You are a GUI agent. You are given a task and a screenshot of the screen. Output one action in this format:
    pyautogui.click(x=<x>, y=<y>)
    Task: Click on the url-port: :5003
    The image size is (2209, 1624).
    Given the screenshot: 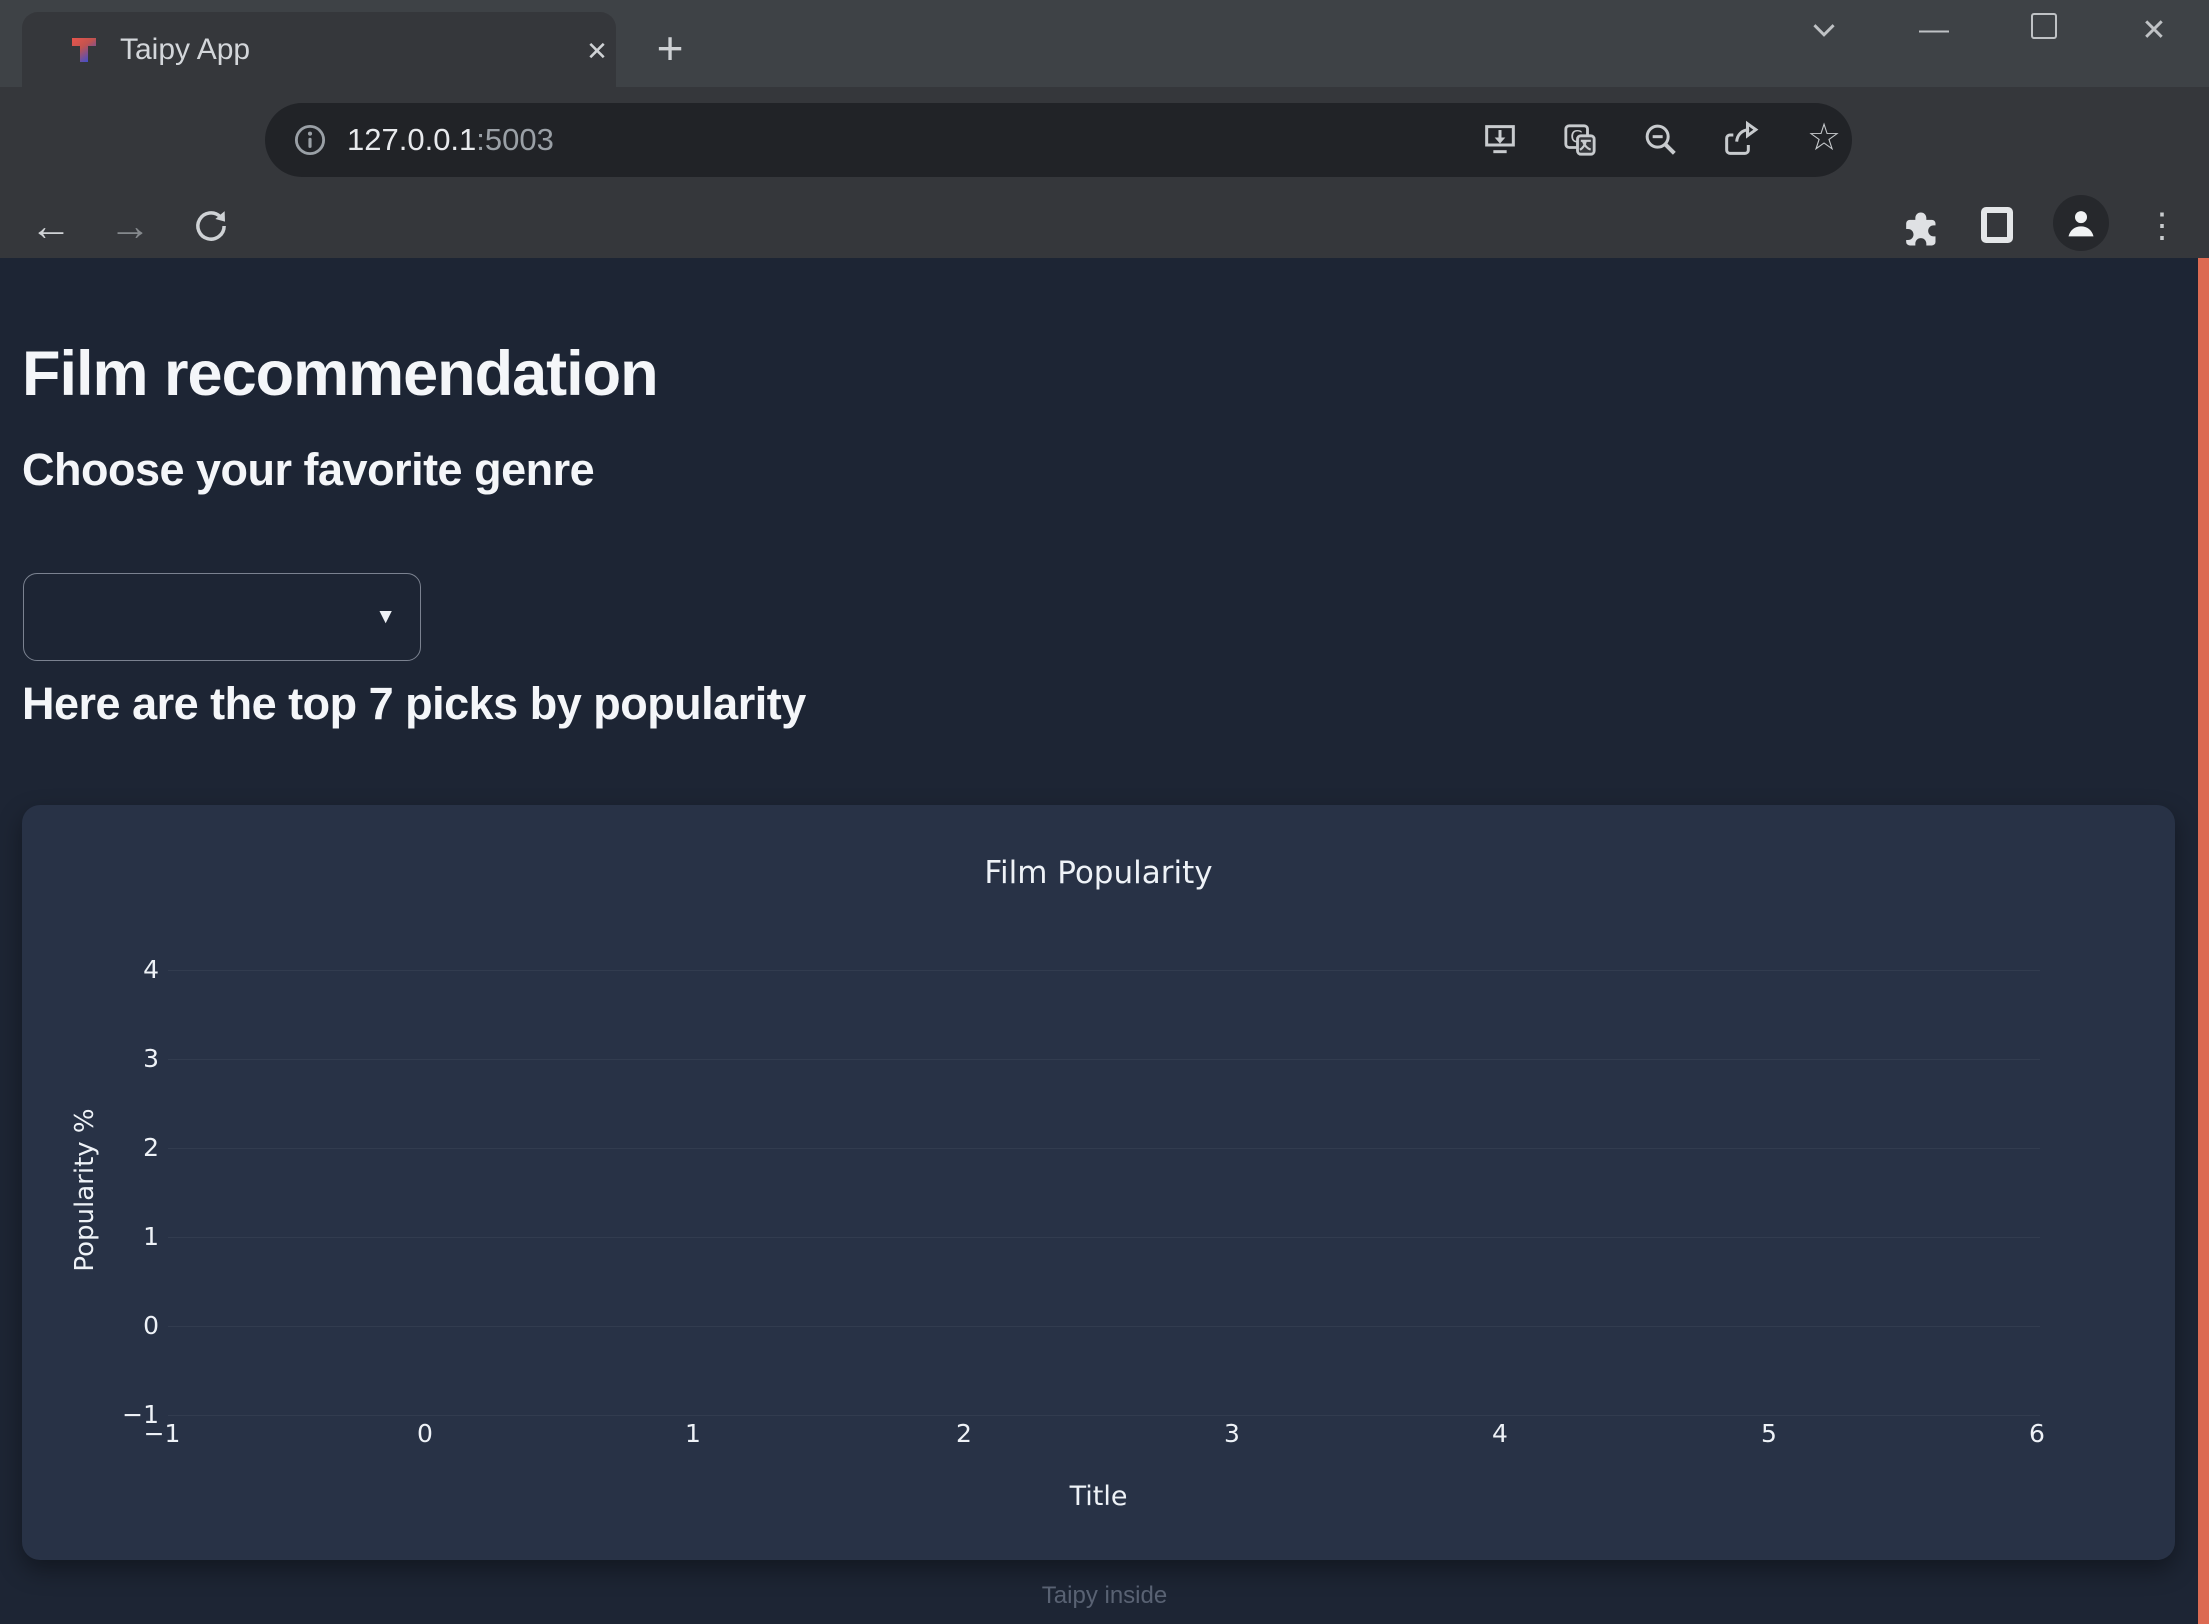 What is the action you would take?
    pyautogui.click(x=515, y=139)
    